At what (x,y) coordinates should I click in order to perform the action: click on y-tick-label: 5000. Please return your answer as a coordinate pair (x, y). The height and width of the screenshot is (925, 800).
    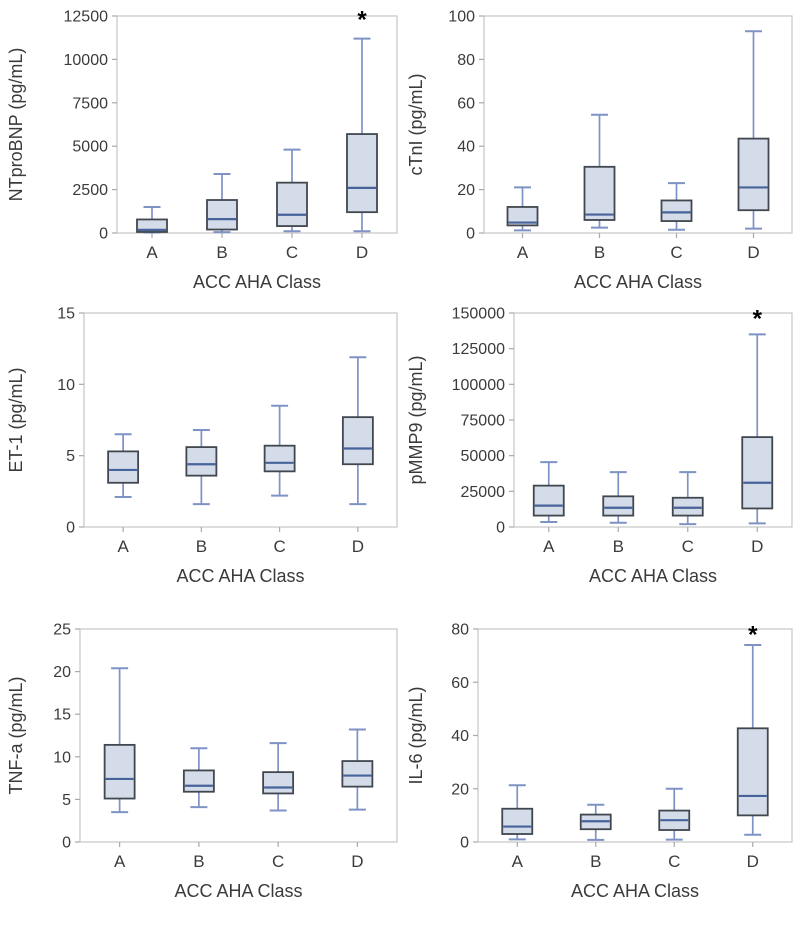
    Looking at the image, I should click on (90, 147).